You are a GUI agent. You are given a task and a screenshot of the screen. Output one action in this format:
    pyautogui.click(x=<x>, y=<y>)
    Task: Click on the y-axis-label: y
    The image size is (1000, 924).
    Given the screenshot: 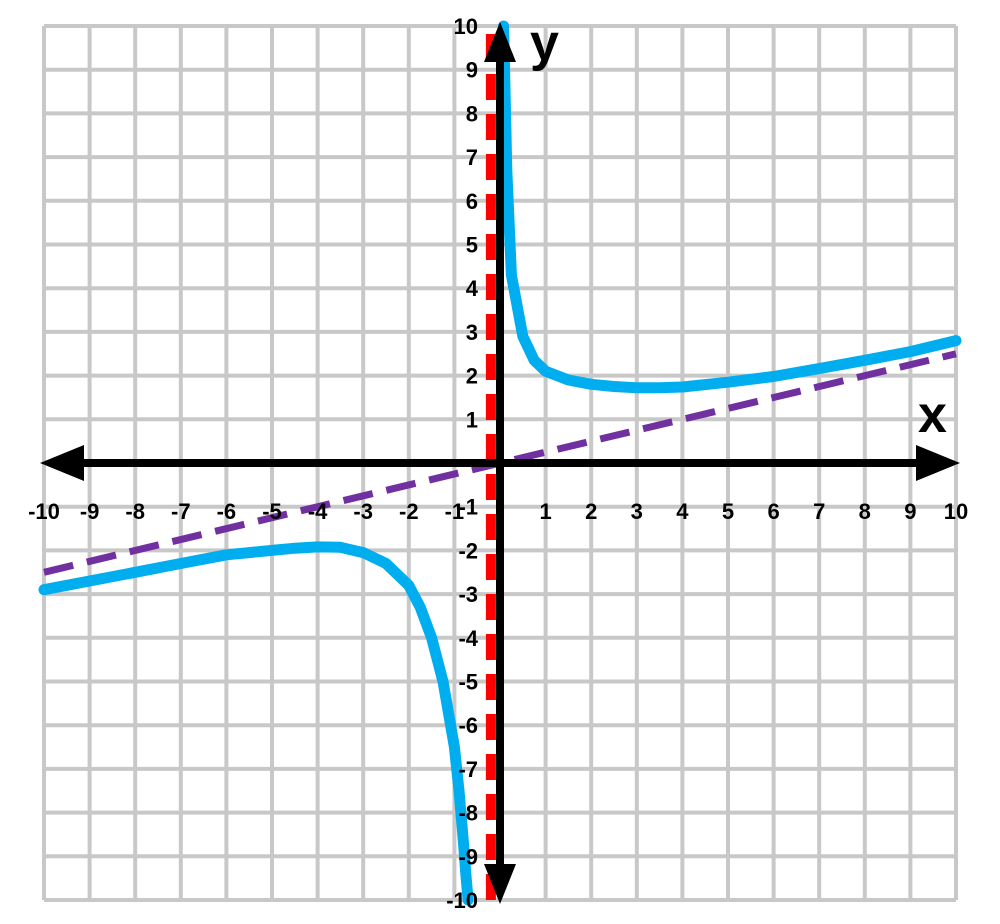 What is the action you would take?
    pyautogui.click(x=544, y=43)
    